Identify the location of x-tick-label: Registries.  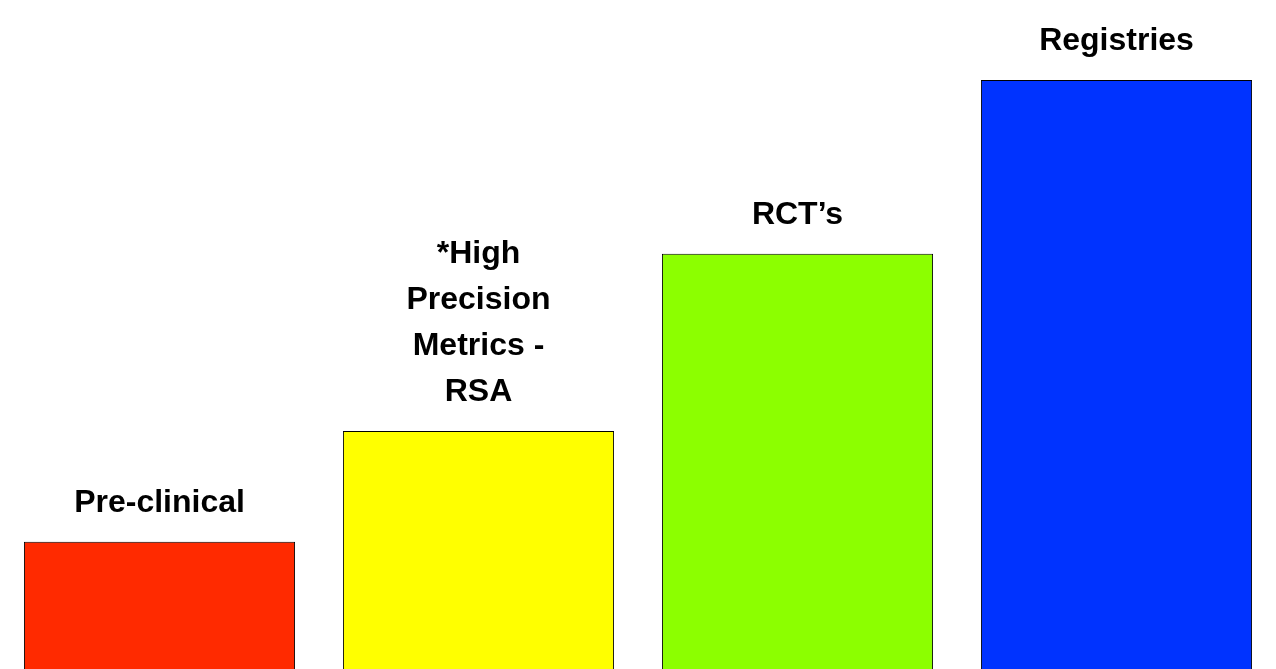
(1116, 39).